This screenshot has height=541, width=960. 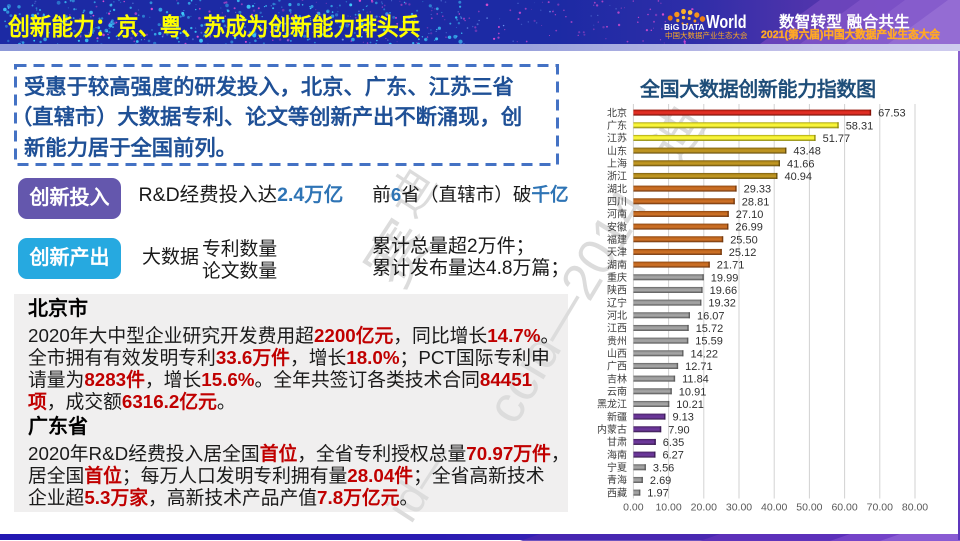 I want to click on svg-text: 黑龙江, so click(x=612, y=404).